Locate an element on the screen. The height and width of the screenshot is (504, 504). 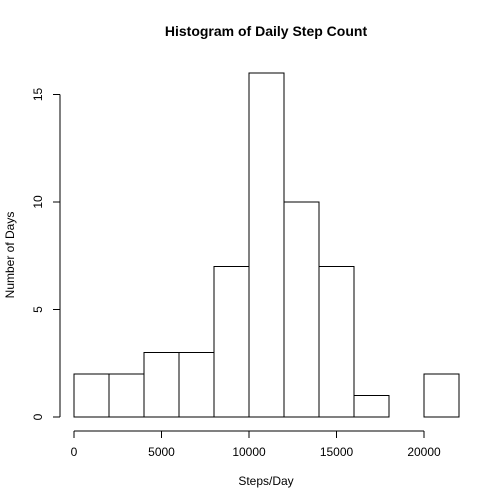
chart-title: Histogram of Daily Step Count is located at coordinates (266, 31).